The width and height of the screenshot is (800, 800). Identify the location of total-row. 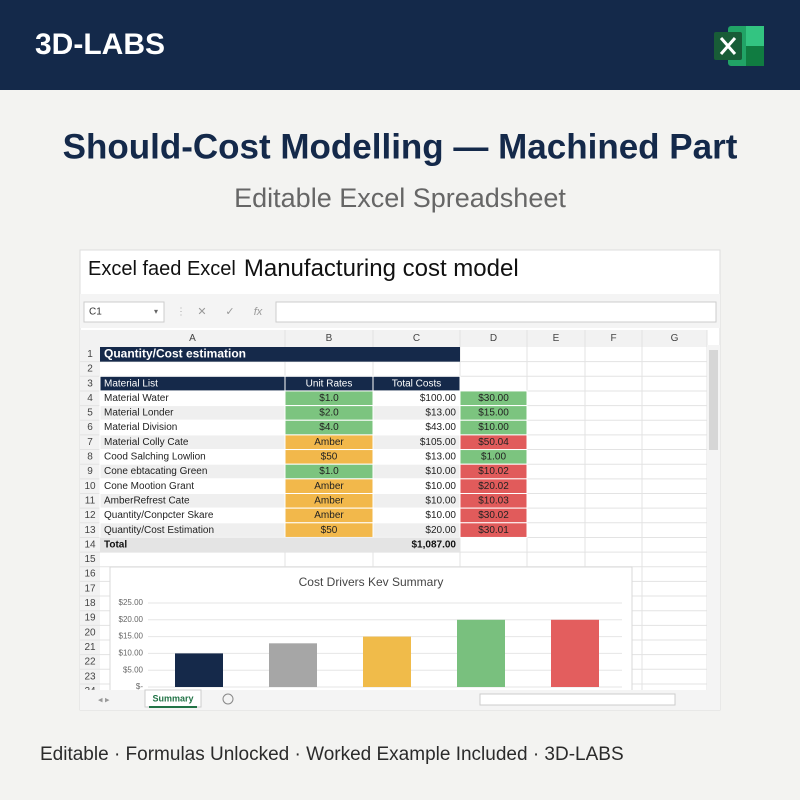
(280, 545).